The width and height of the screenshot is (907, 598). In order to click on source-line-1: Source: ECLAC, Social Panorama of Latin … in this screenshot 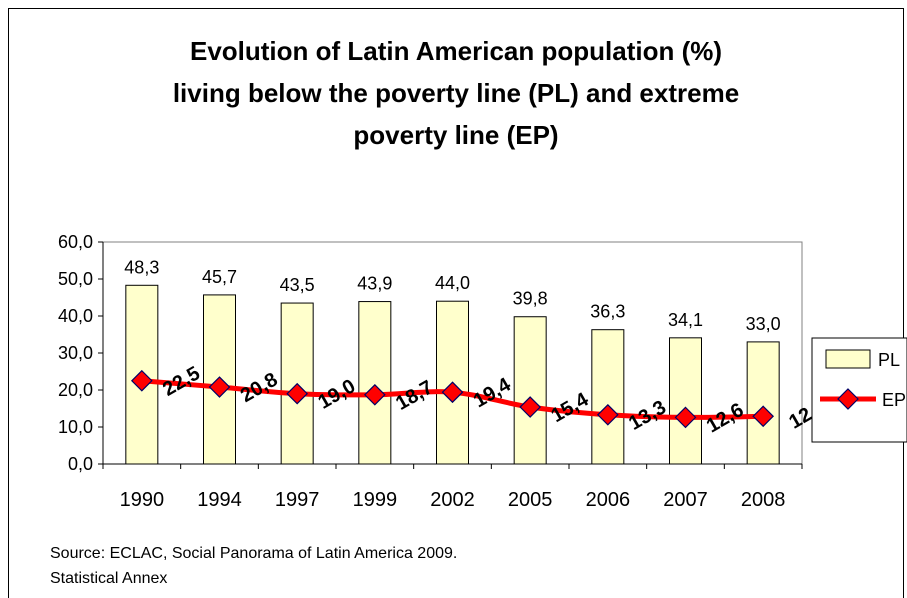, I will do `click(254, 553)`.